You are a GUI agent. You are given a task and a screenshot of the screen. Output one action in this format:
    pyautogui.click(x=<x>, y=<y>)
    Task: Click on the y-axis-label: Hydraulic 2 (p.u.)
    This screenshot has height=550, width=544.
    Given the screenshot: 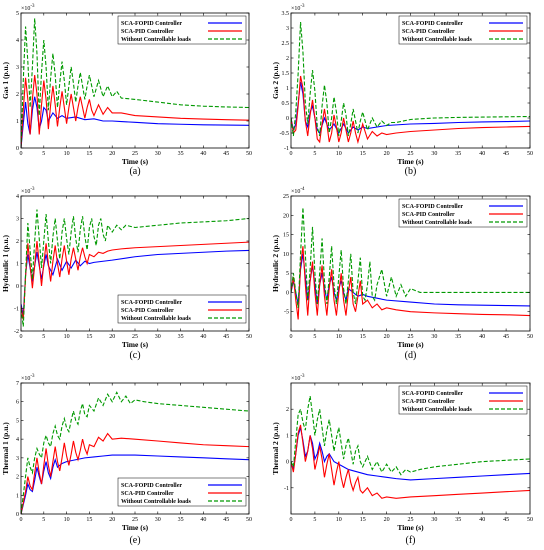 What is the action you would take?
    pyautogui.click(x=275, y=263)
    